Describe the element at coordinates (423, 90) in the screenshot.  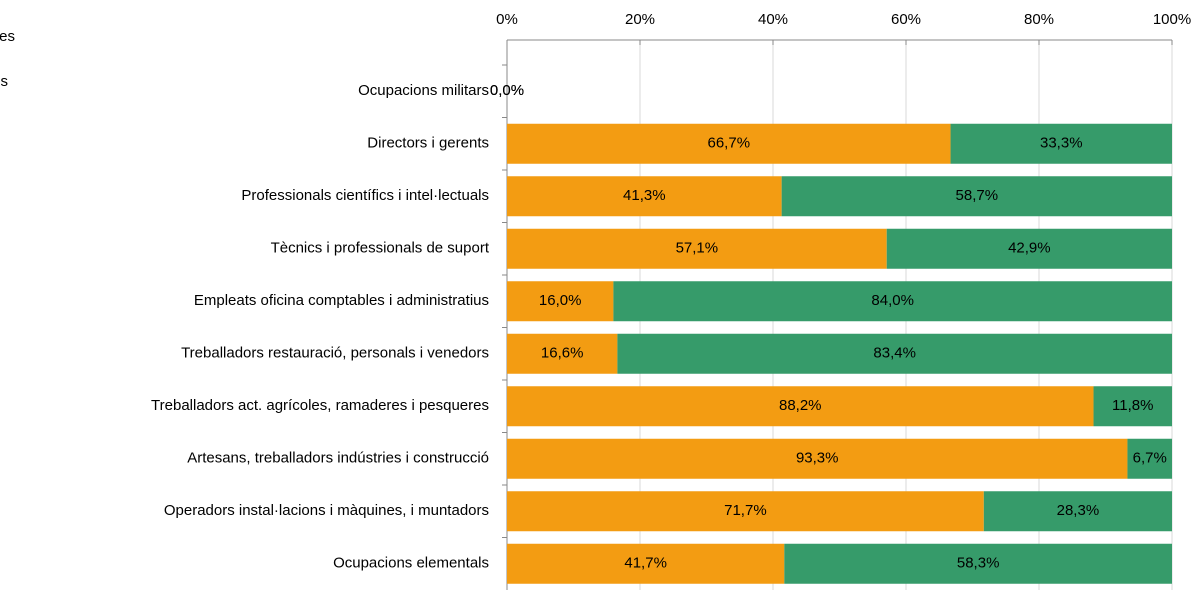
I see `y-tick-label: Ocupacions militars` at that location.